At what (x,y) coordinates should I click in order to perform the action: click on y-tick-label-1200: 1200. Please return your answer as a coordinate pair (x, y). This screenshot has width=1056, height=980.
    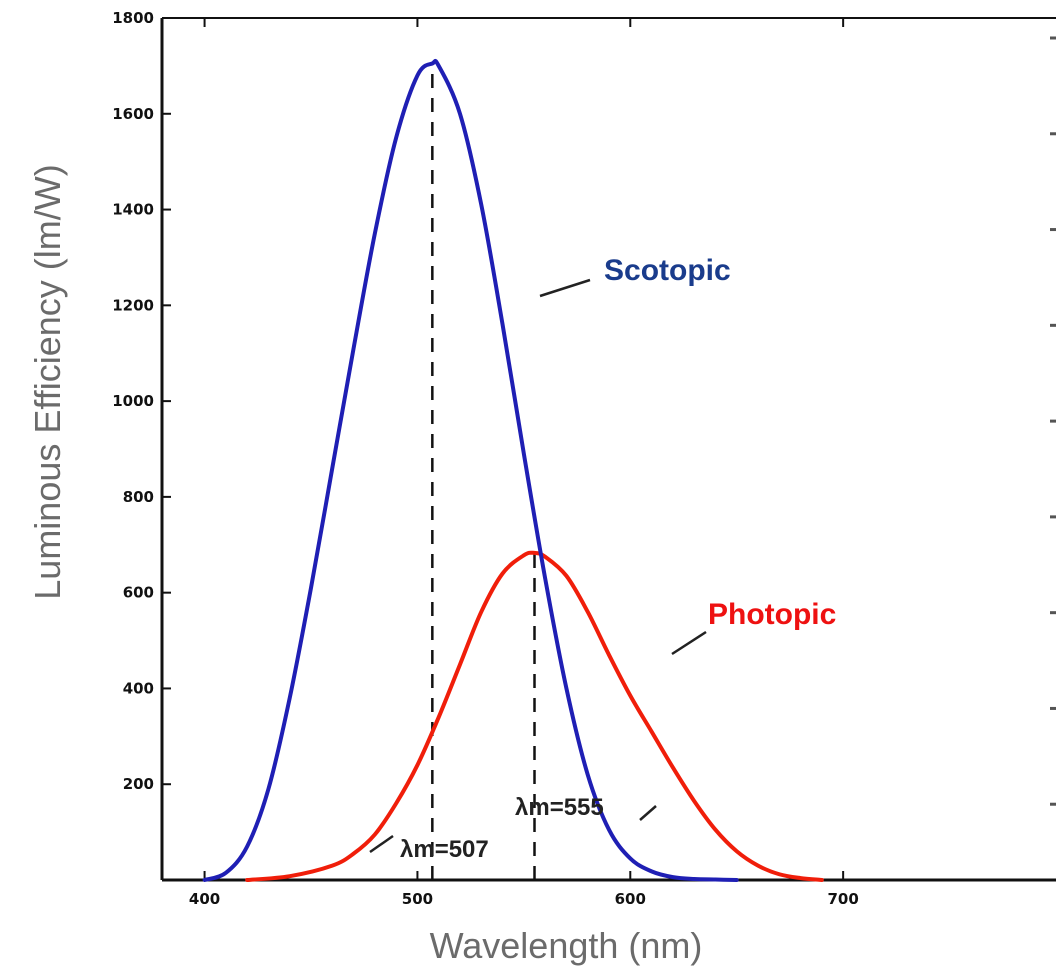
    Looking at the image, I should click on (133, 305).